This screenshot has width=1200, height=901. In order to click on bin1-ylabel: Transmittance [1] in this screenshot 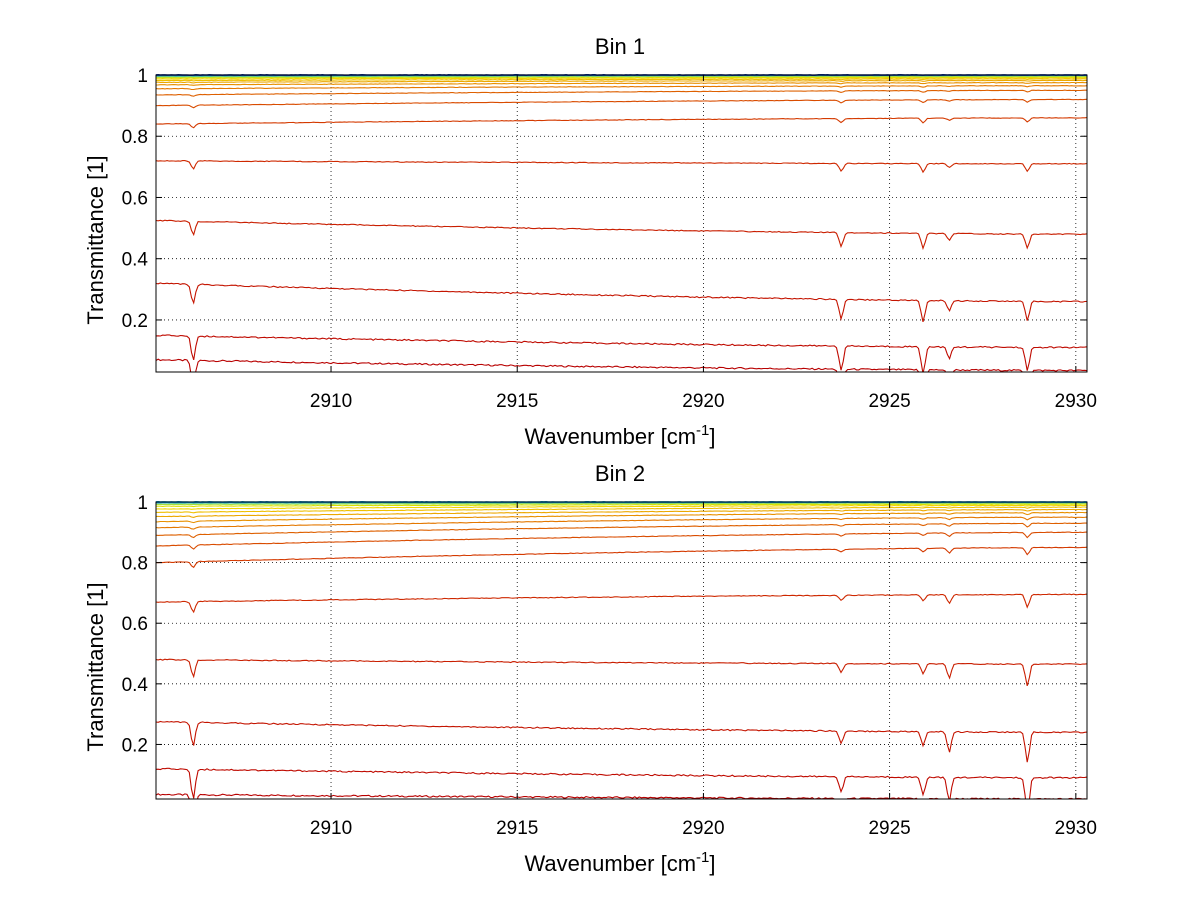, I will do `click(95, 239)`.